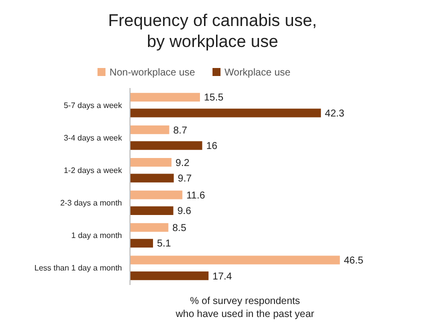 Image resolution: width=425 pixels, height=334 pixels. Describe the element at coordinates (183, 163) in the screenshot. I see `data-label: 9.2` at that location.